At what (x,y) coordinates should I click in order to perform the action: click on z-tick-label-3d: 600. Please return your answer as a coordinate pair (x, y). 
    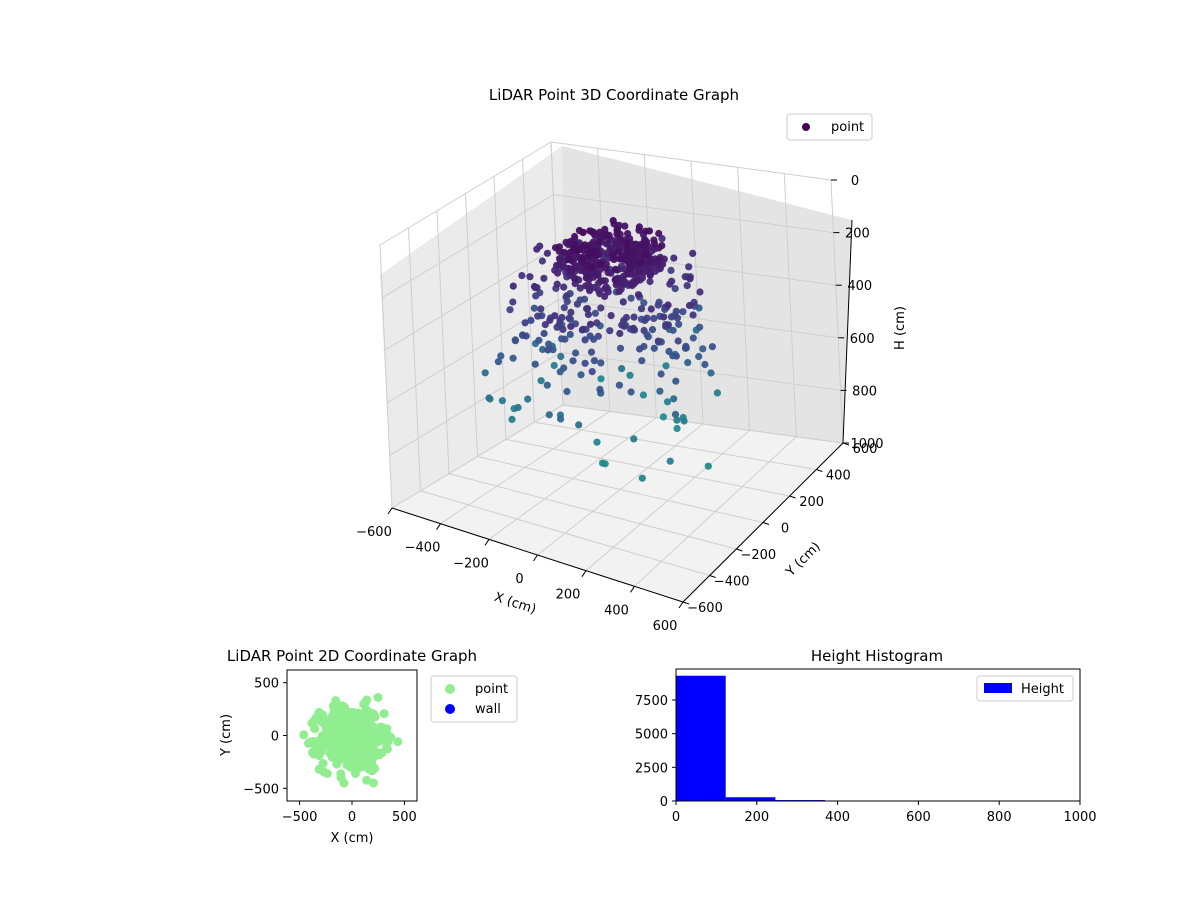
    Looking at the image, I should click on (862, 339).